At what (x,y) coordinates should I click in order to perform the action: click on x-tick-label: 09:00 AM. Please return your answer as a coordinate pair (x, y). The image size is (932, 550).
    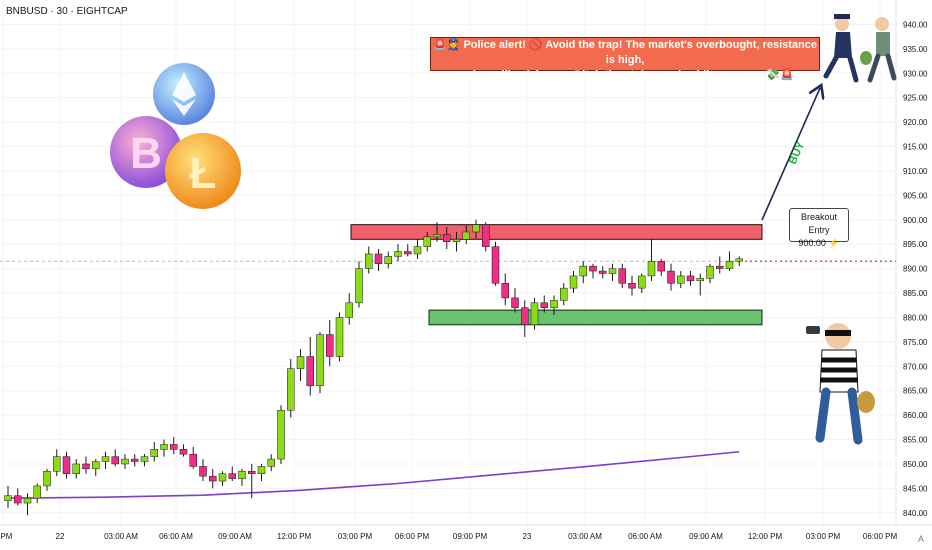
    Looking at the image, I should click on (235, 536).